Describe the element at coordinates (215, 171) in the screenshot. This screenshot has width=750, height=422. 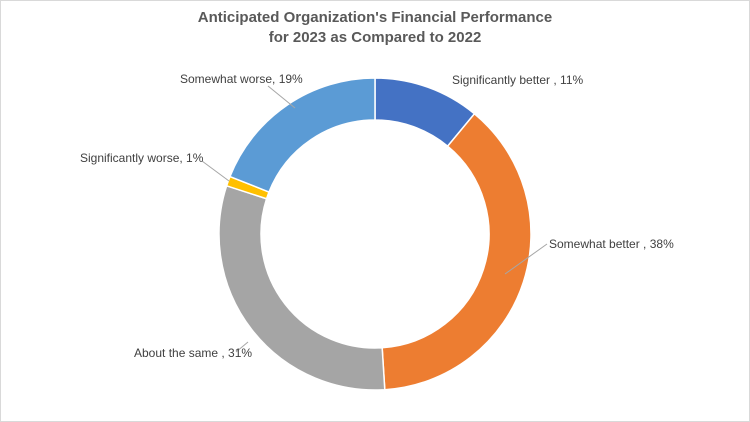
I see `leader-line-significantly-worse` at that location.